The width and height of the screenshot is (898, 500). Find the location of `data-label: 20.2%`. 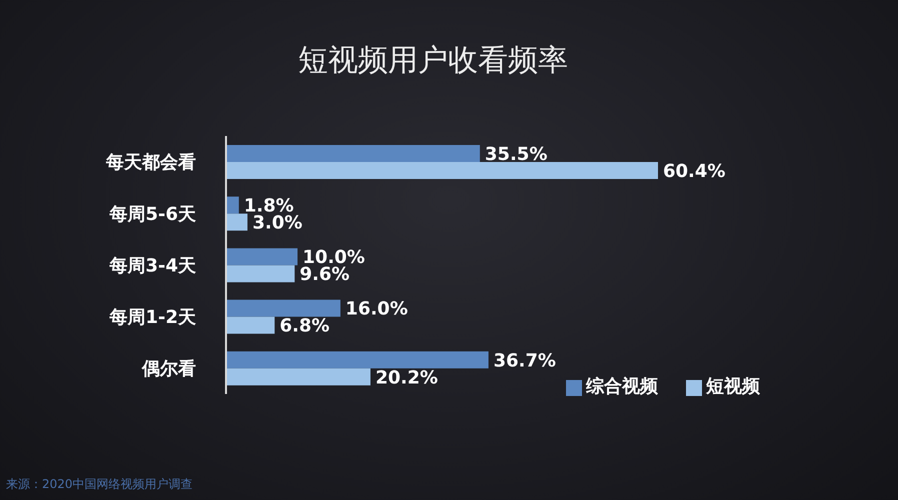

data-label: 20.2% is located at coordinates (406, 377).